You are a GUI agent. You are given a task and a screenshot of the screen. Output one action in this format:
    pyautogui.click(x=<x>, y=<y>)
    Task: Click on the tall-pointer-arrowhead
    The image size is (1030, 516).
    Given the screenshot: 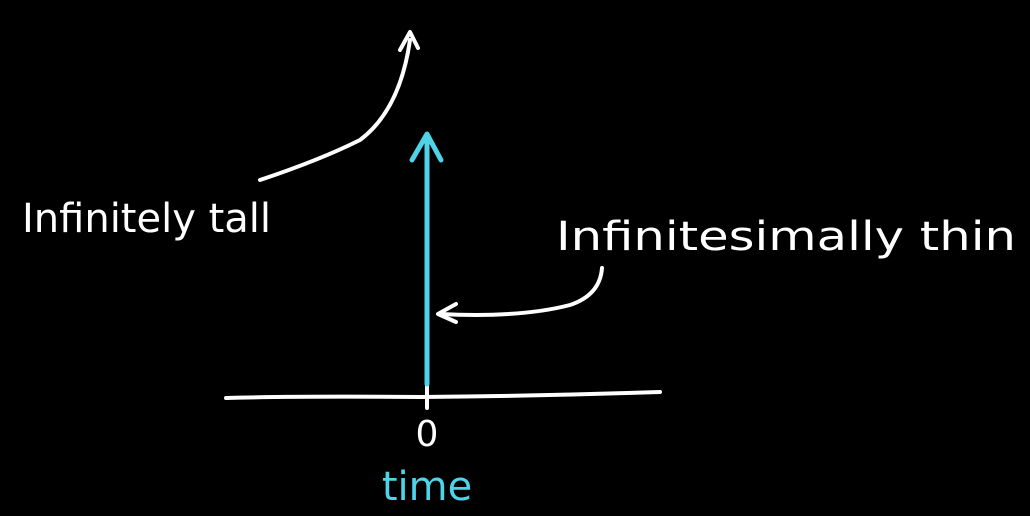 What is the action you would take?
    pyautogui.click(x=409, y=41)
    